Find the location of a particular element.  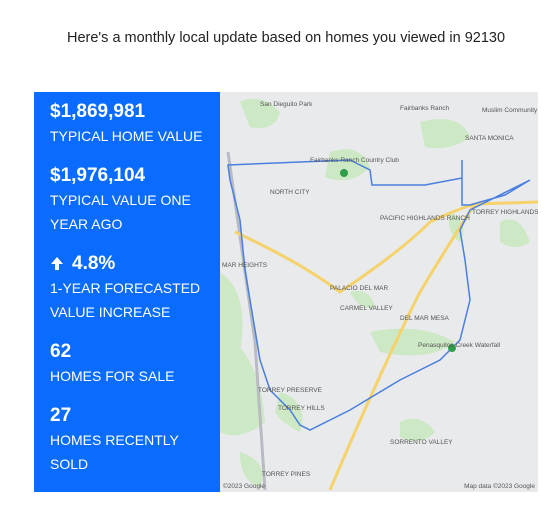

stat: 4.8% 1-YEAR FORECASTED VALUE INCREASE is located at coordinates (125, 288).